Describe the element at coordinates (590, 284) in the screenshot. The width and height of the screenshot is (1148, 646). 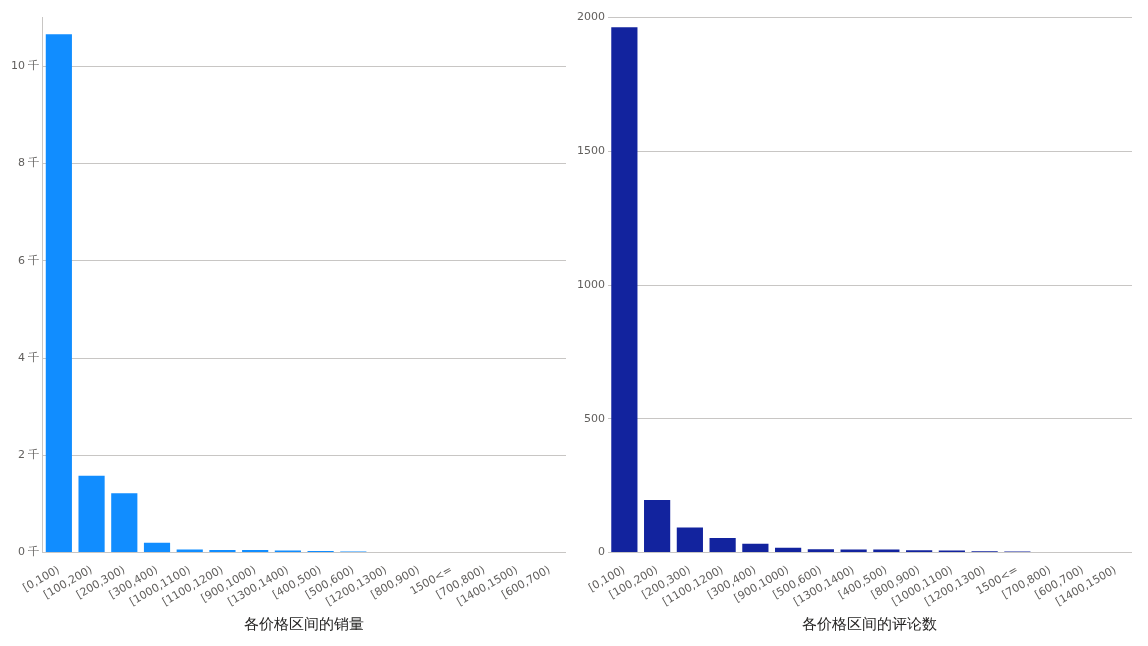
I see `y-tick-label: 1000` at that location.